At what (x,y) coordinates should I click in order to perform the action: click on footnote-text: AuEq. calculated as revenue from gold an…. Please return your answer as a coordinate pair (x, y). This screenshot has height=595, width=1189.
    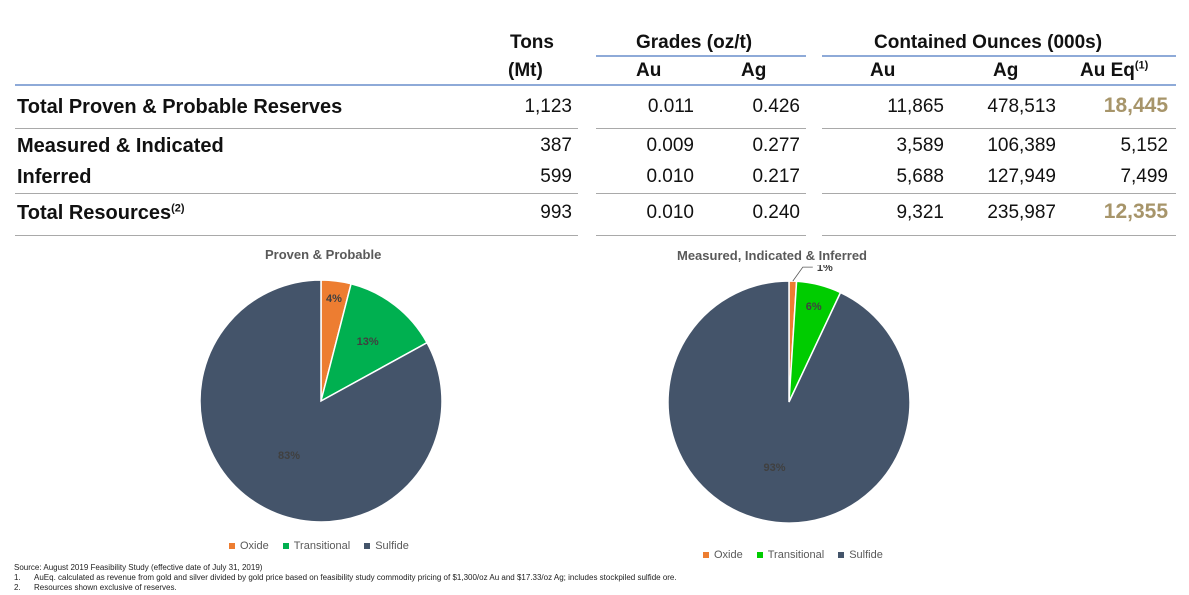
    Looking at the image, I should click on (355, 577).